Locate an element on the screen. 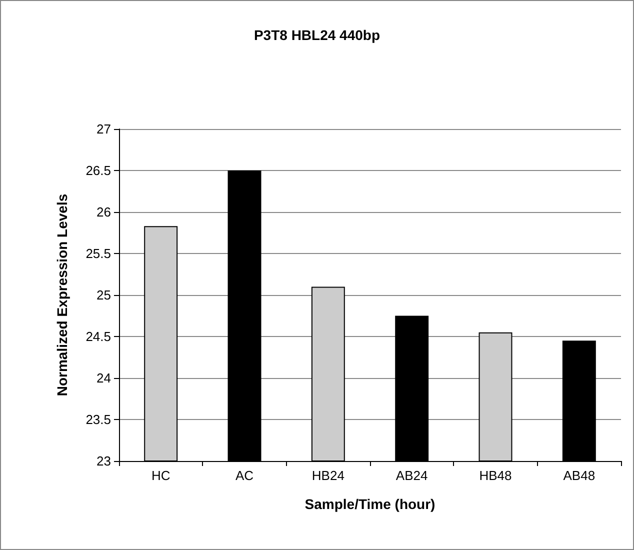 This screenshot has width=634, height=550. x-axis-title: Sample/Time (hour) is located at coordinates (370, 504).